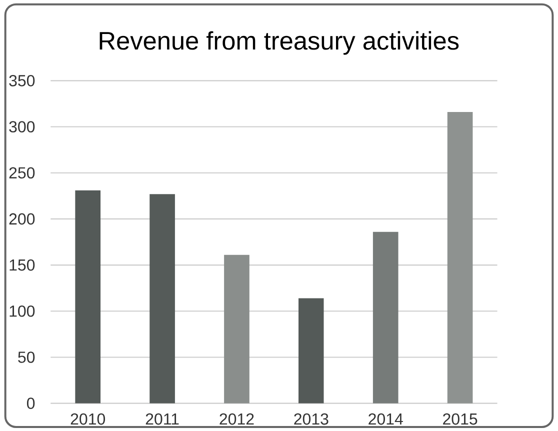 The image size is (558, 431). What do you see at coordinates (22, 219) in the screenshot?
I see `y-tick-label: 200` at bounding box center [22, 219].